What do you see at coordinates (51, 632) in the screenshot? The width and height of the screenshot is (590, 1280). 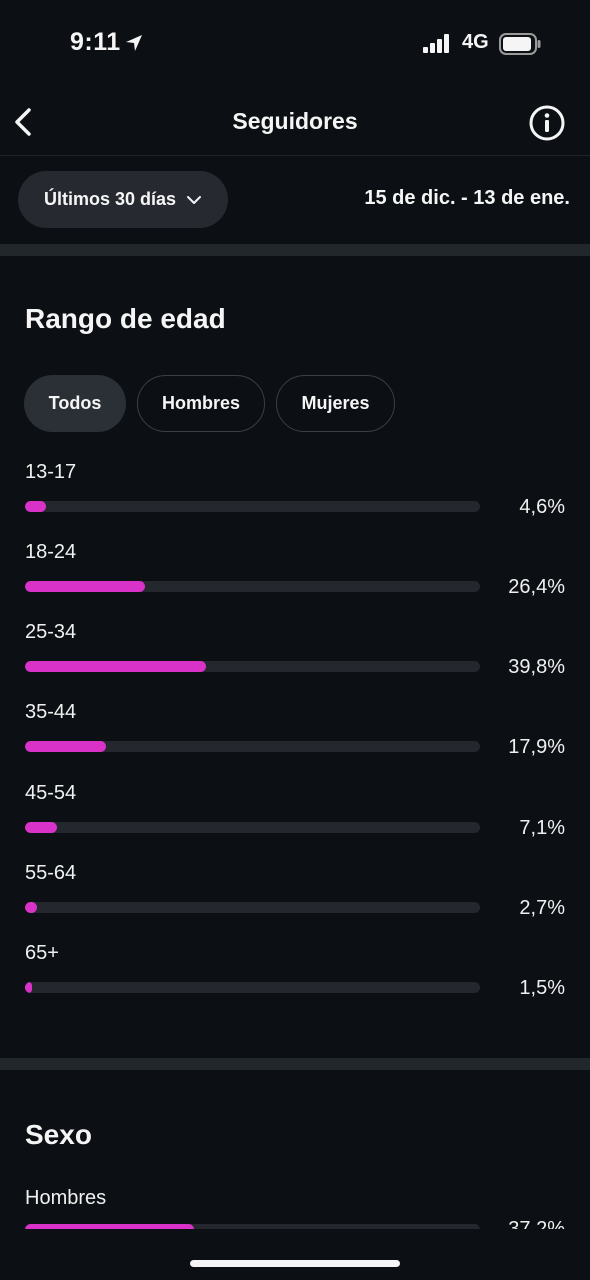 I see `age-label: 25-34` at bounding box center [51, 632].